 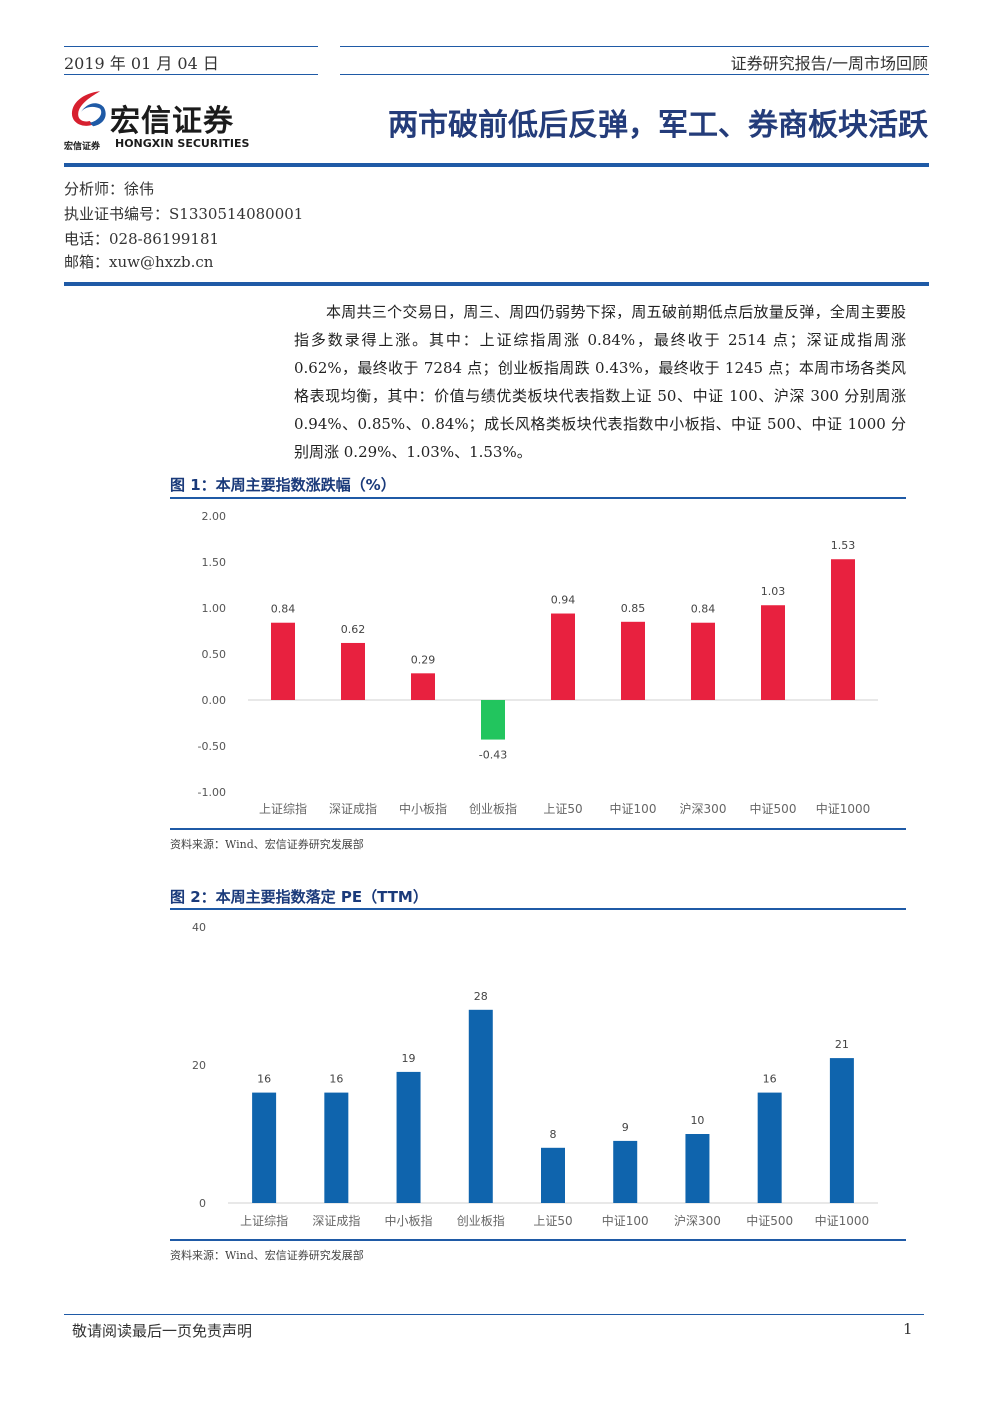 I want to click on data-label: 8, so click(x=553, y=1134).